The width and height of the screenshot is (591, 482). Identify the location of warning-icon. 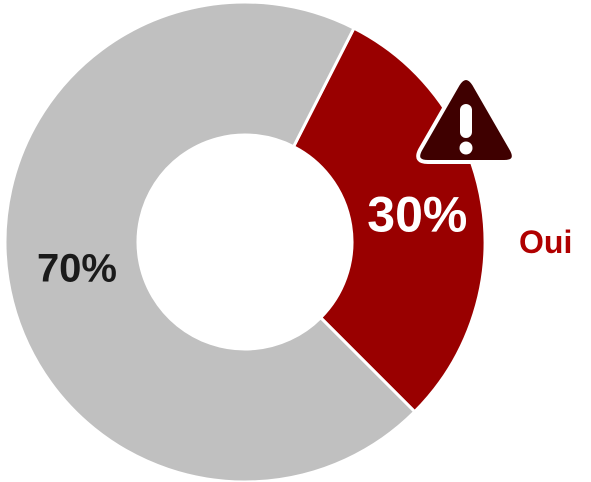
(466, 120).